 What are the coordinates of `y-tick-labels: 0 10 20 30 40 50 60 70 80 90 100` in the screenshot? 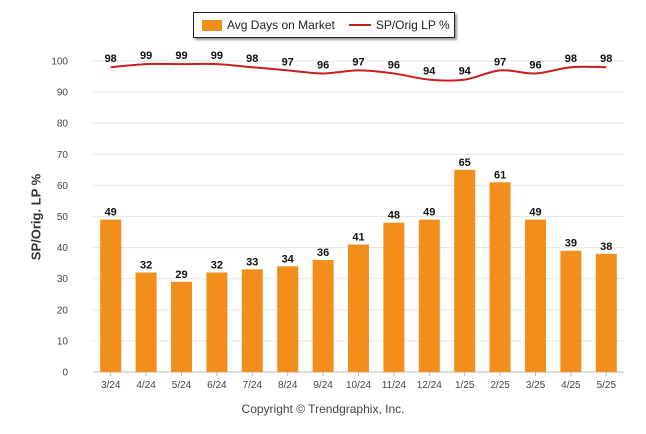 It's located at (59, 218).